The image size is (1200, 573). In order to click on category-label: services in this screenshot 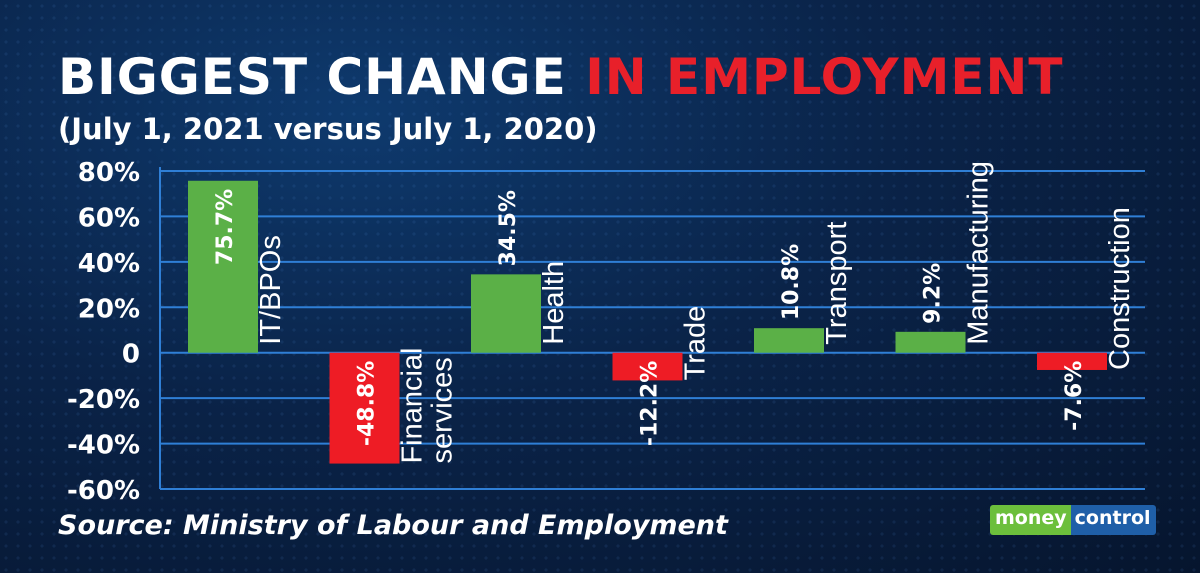, I will do `click(443, 410)`.